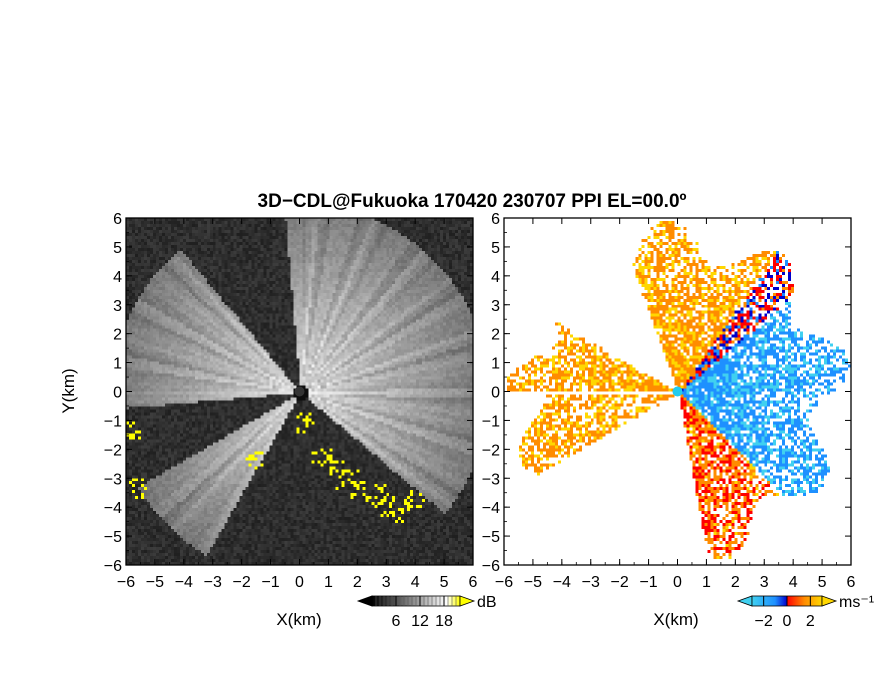 Image resolution: width=880 pixels, height=680 pixels. What do you see at coordinates (68, 390) in the screenshot?
I see `ylabel-left: Y(km)` at bounding box center [68, 390].